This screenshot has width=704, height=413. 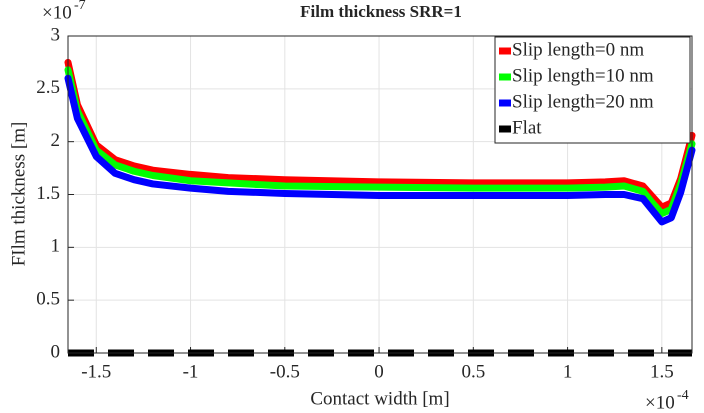 What do you see at coordinates (660, 402) in the screenshot?
I see `x-exponent: ×10` at bounding box center [660, 402].